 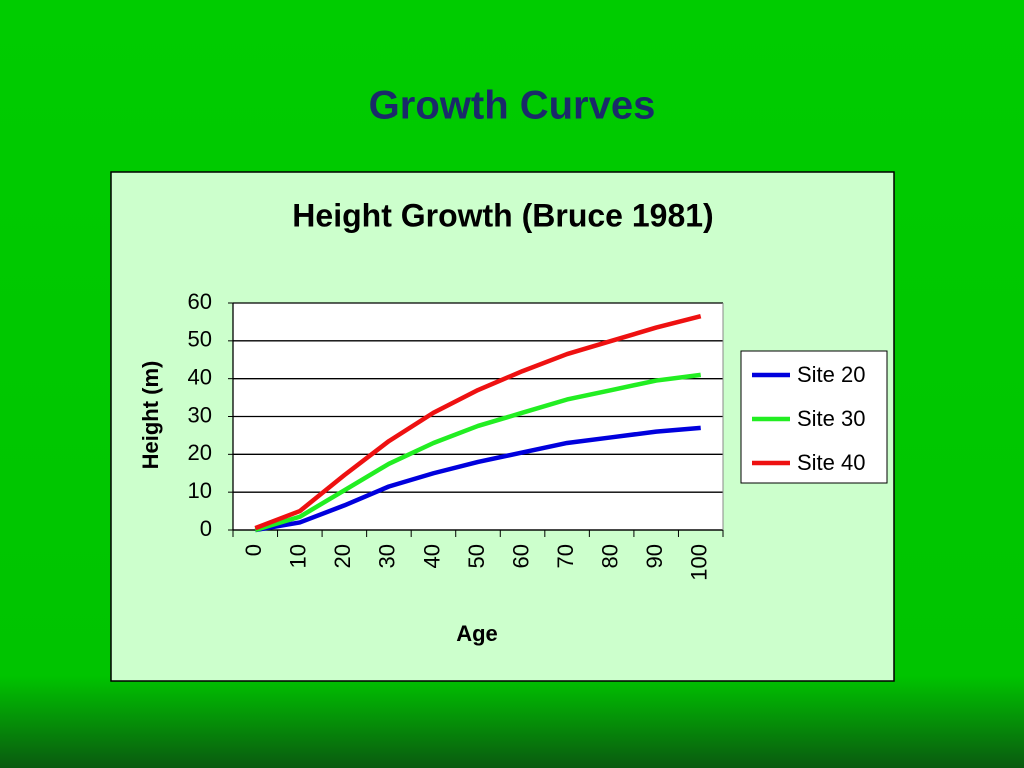 I want to click on x-tick-label: 20, so click(x=342, y=556).